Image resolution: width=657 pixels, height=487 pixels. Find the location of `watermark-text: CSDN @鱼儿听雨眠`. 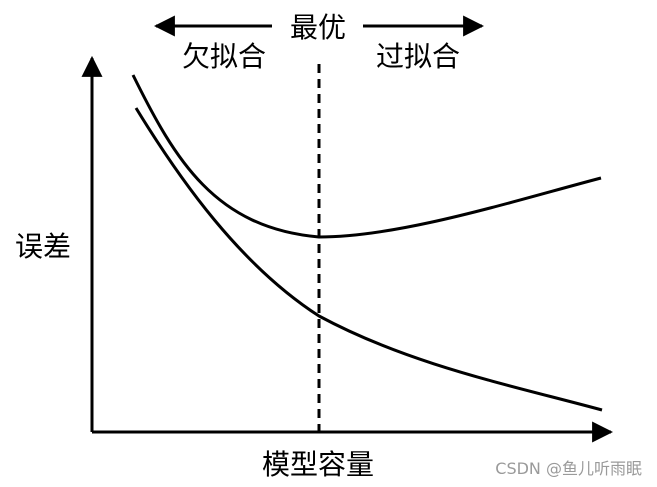

watermark-text: CSDN @鱼儿听雨眠 is located at coordinates (568, 468).